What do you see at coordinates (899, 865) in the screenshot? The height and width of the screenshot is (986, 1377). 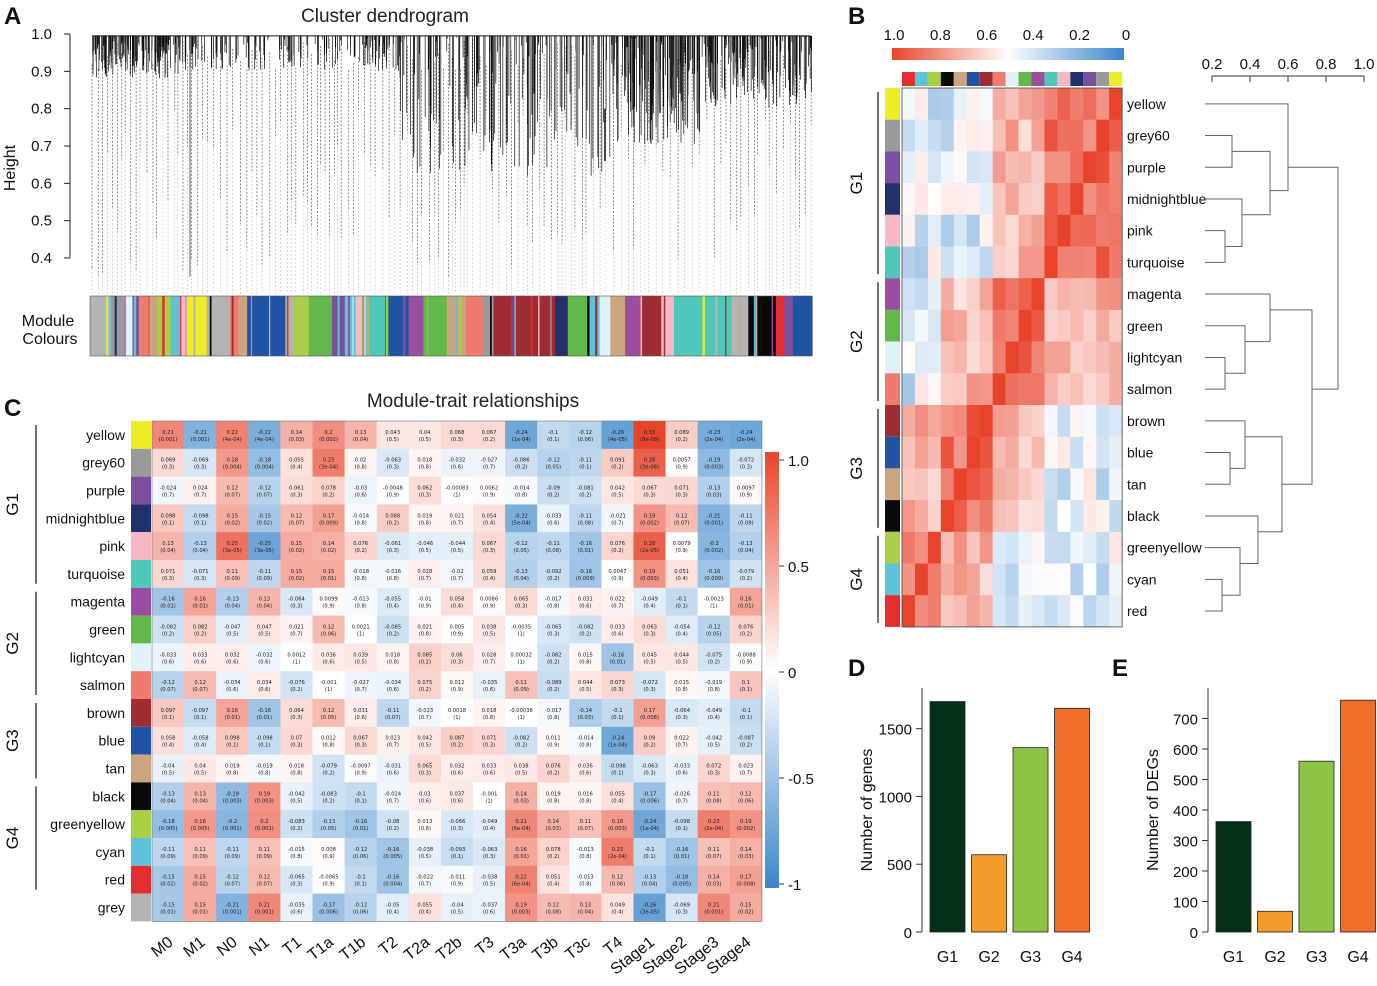 I see `genes-chart-ytick-label: 500` at bounding box center [899, 865].